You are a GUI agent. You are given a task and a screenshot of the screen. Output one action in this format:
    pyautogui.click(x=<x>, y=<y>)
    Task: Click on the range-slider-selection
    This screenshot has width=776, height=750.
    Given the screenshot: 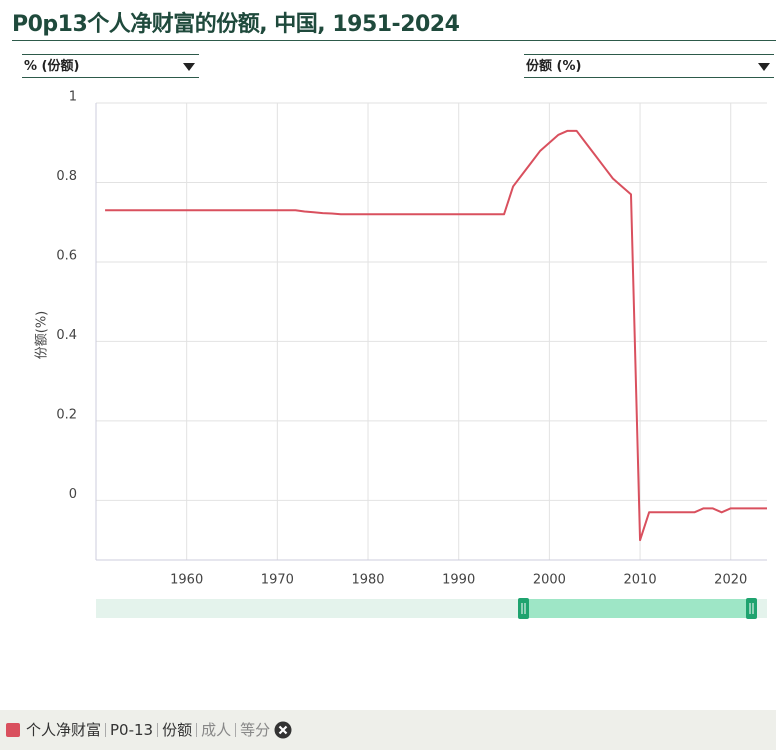 What is the action you would take?
    pyautogui.click(x=638, y=608)
    